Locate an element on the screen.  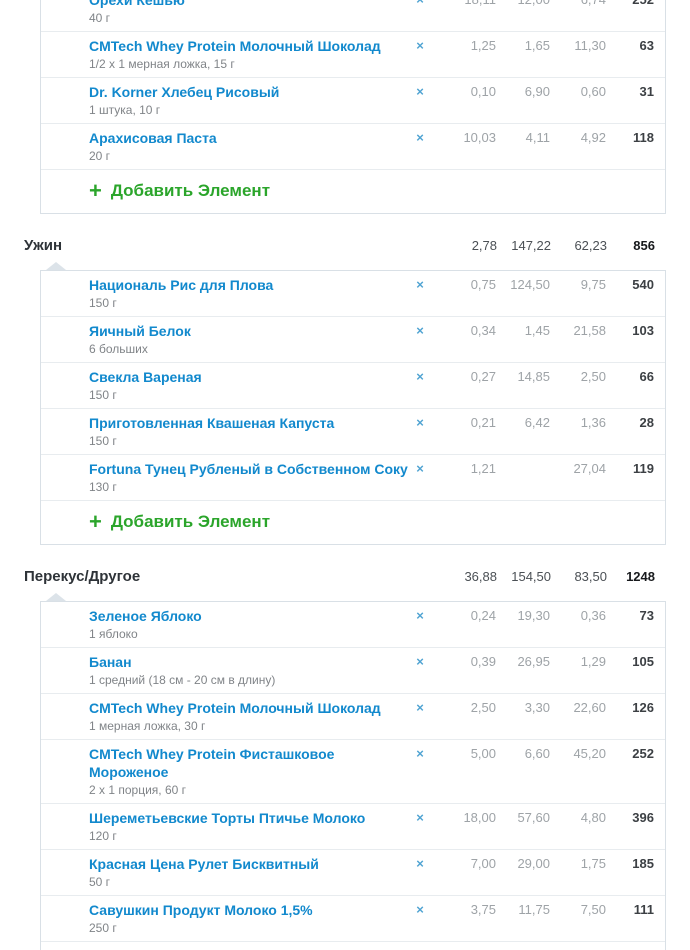
food-fat-value: 5,00 is located at coordinates (483, 753).